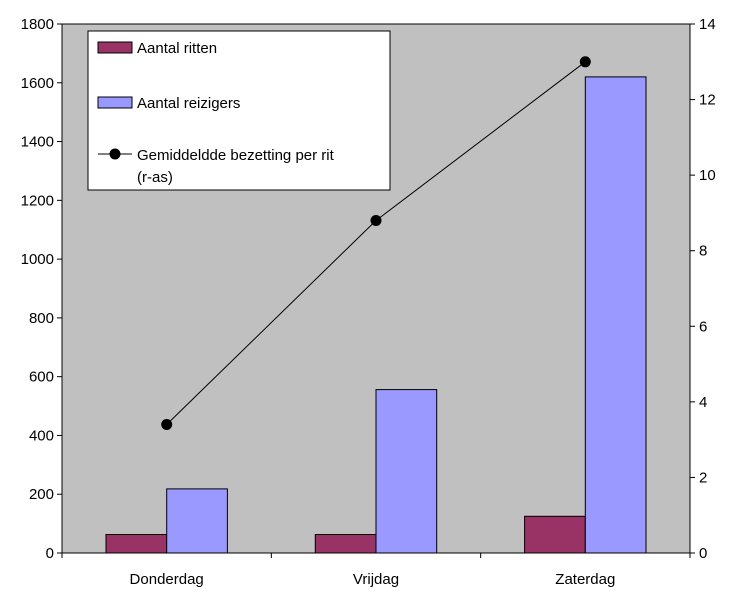 This screenshot has width=731, height=595. Describe the element at coordinates (41, 318) in the screenshot. I see `y-tick-label: 800` at that location.